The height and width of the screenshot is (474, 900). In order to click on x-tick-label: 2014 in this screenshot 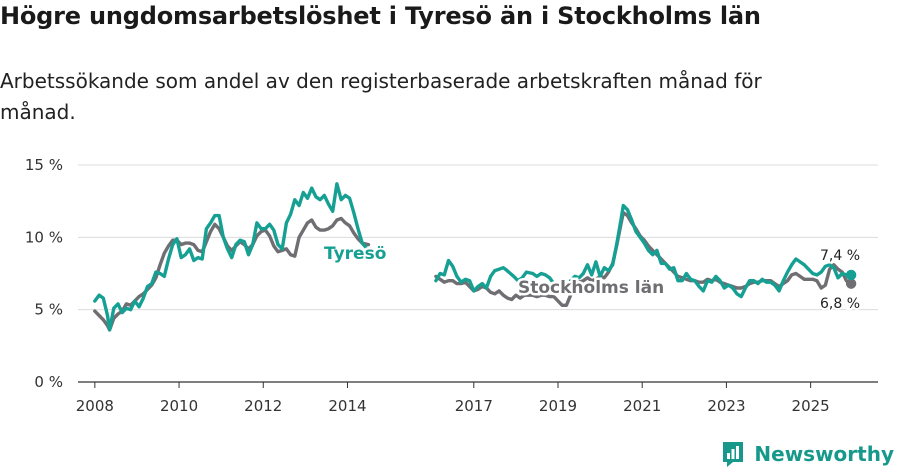, I will do `click(347, 406)`.